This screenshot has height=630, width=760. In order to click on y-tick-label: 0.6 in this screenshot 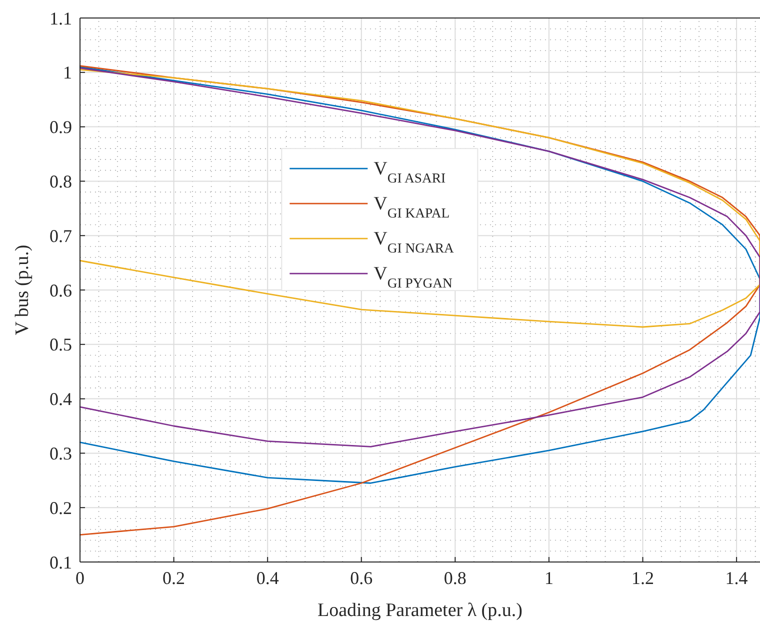, I will do `click(61, 290)`.